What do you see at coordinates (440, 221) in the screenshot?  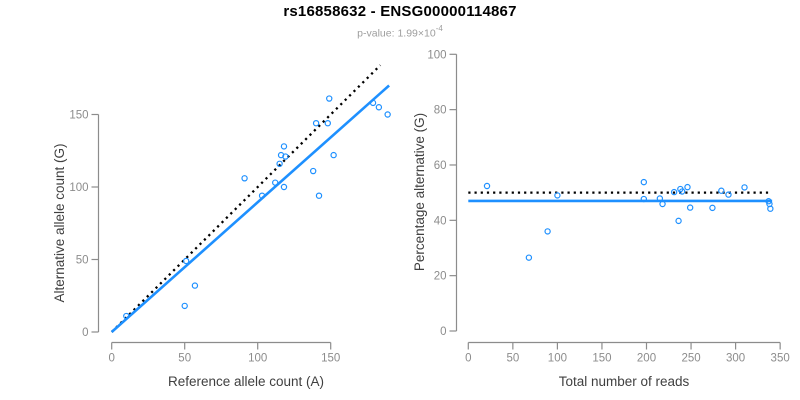 I see `y-tick-label: 40` at bounding box center [440, 221].